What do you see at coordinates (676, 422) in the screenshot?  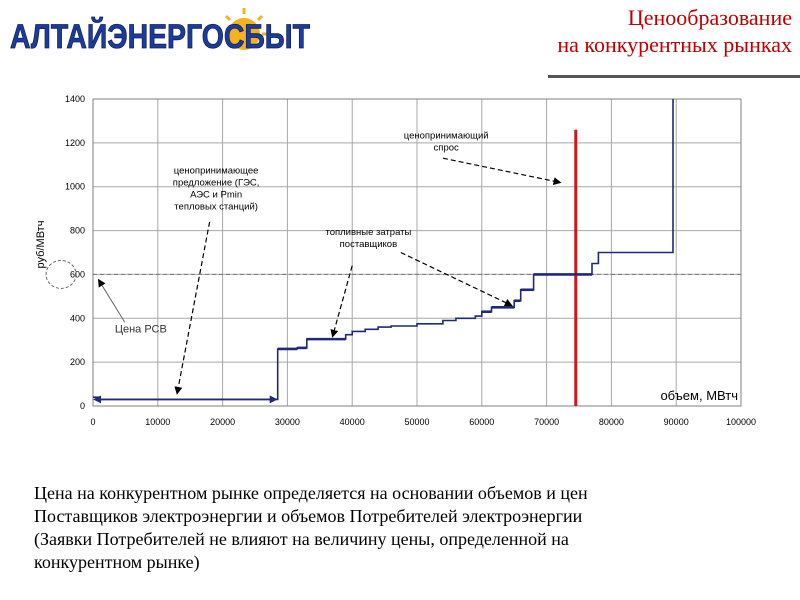 I see `x-tick-label: 90000` at bounding box center [676, 422].